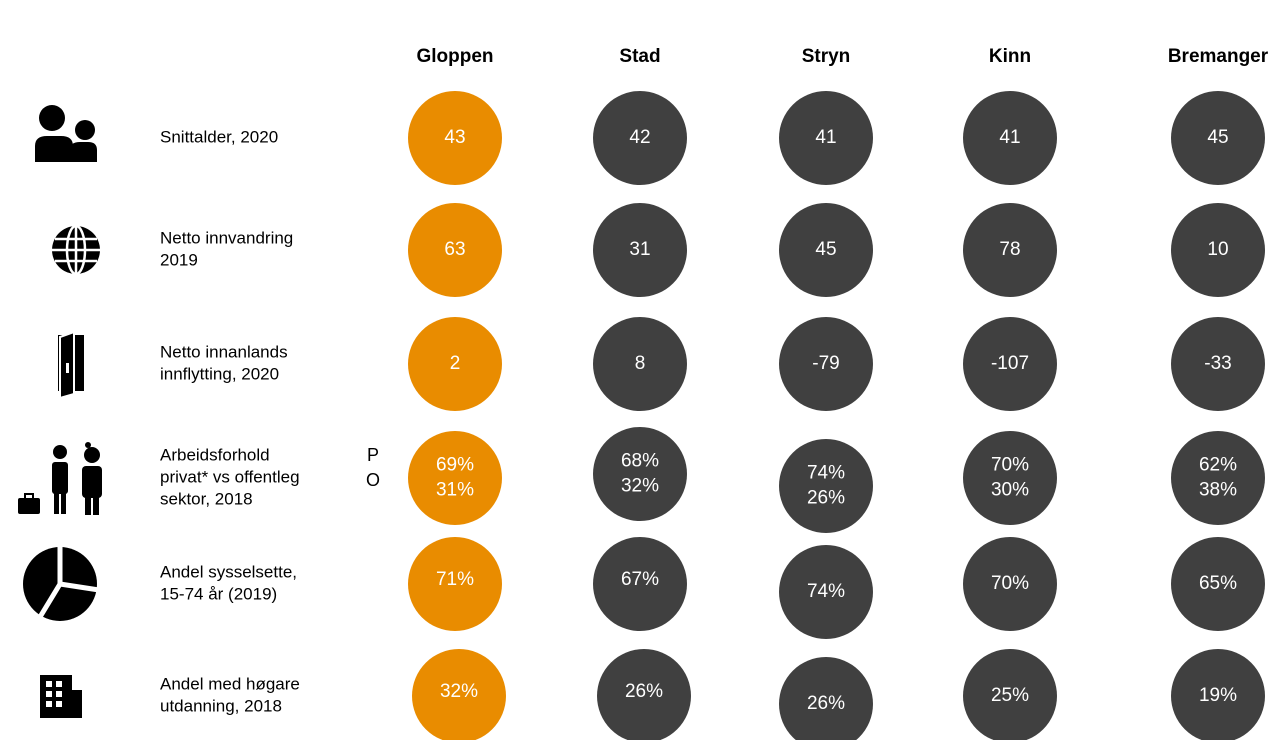  I want to click on cell-value: 31, so click(639, 249).